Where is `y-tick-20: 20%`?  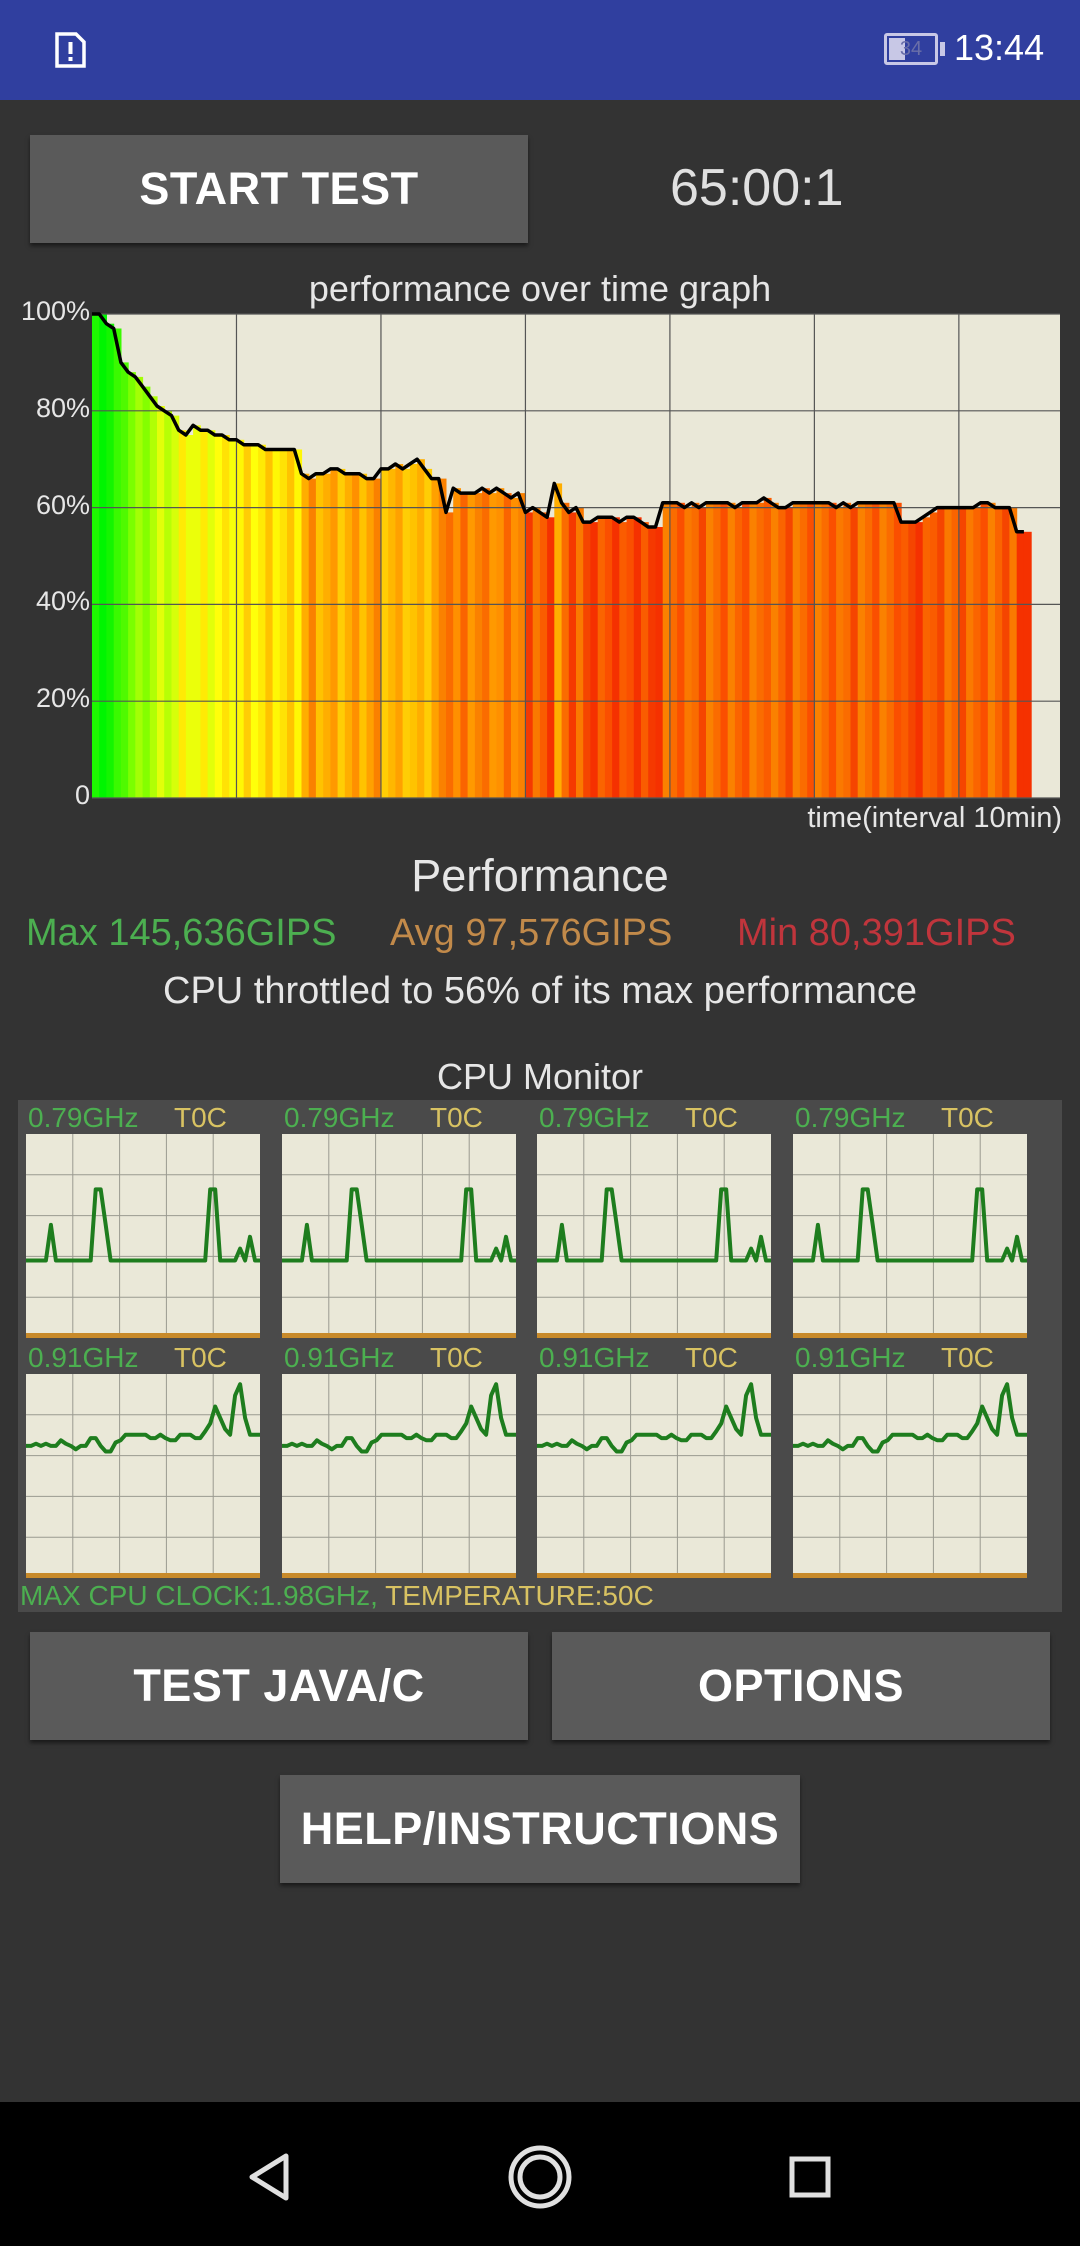
y-tick-20: 20% is located at coordinates (62, 698).